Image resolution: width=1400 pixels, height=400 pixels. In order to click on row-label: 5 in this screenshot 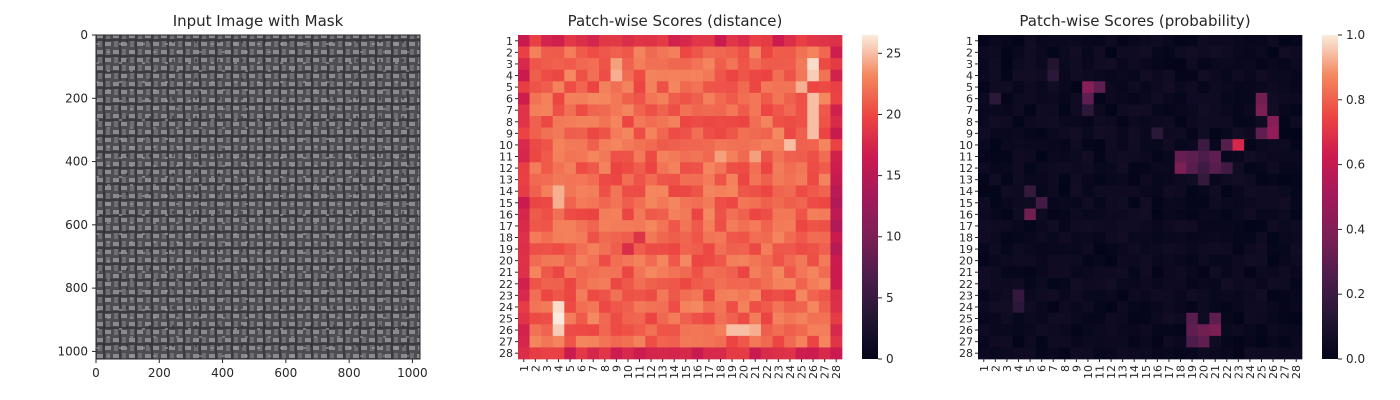, I will do `click(969, 87)`.